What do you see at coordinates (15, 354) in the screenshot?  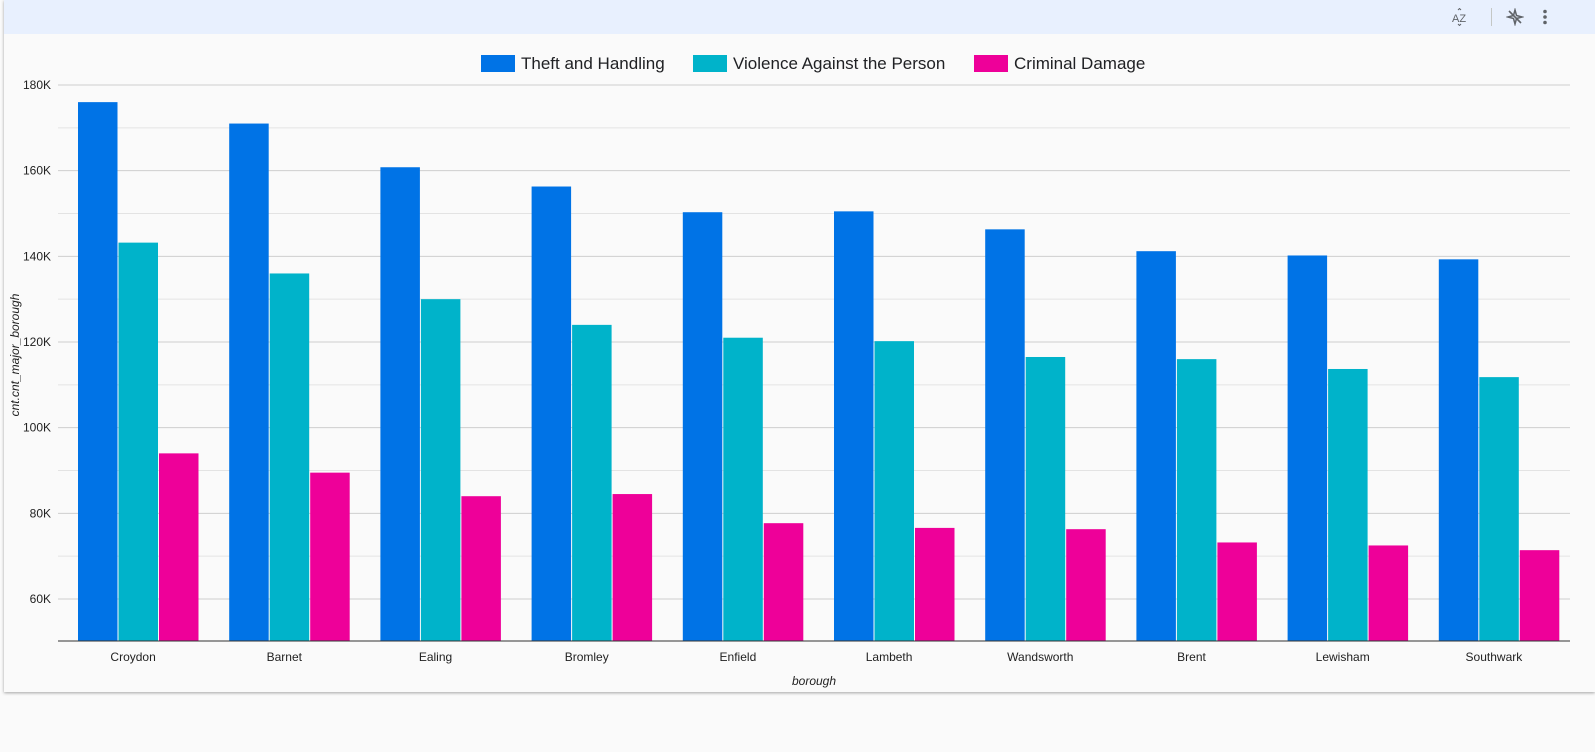 I see `y-axis-title: cnt.cnt_major_borough` at bounding box center [15, 354].